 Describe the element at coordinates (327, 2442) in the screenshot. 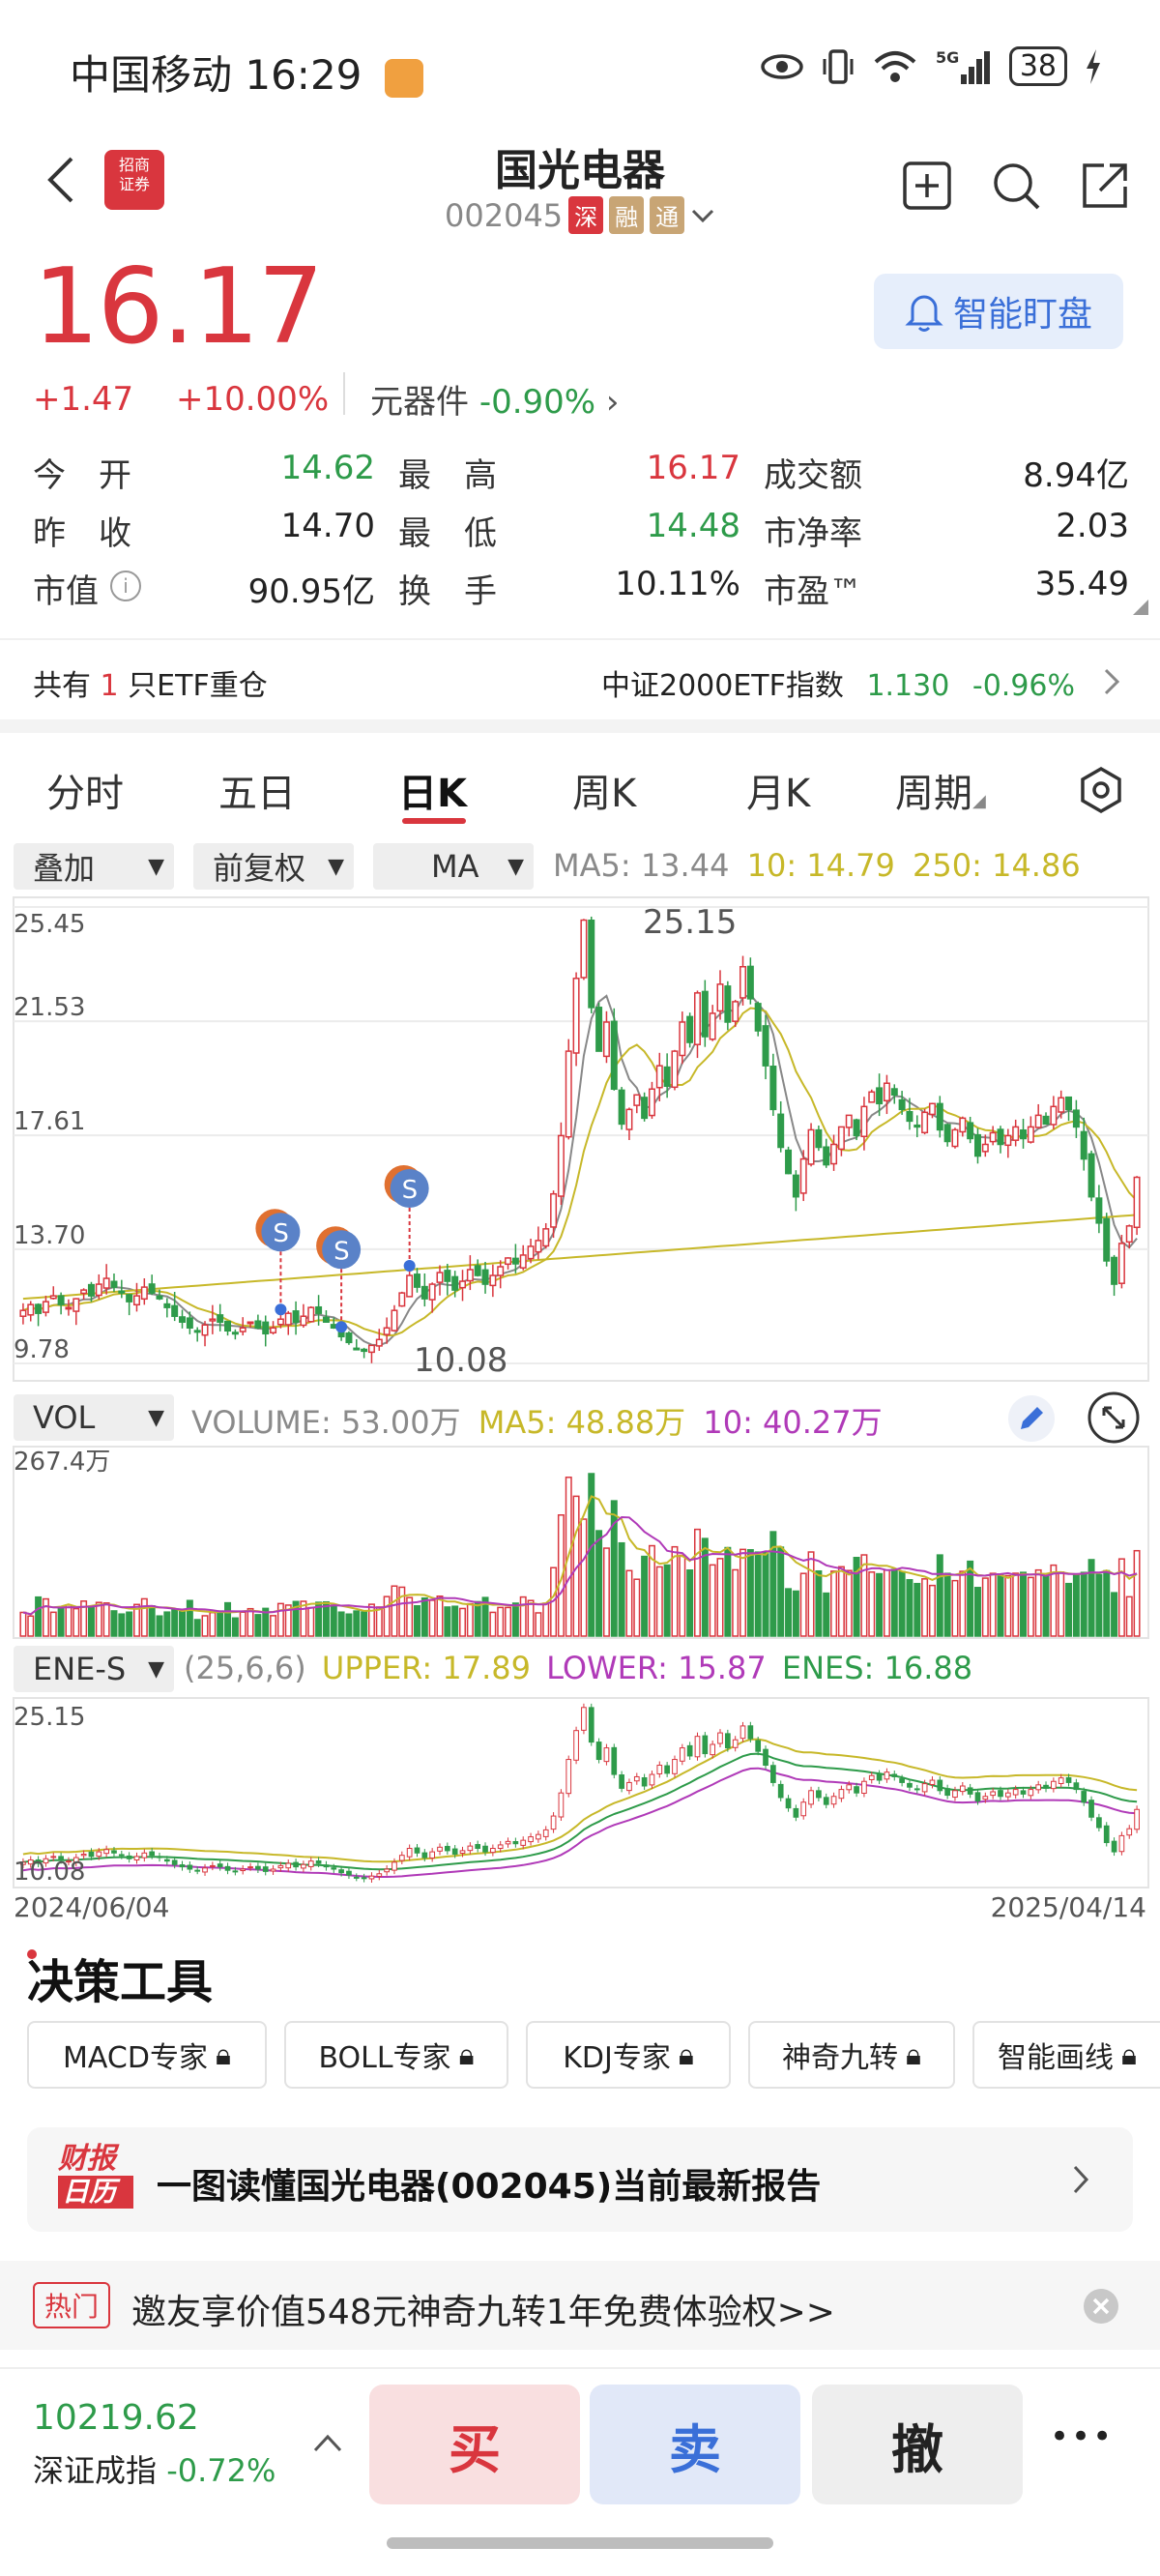

I see `chevron-up-icon` at that location.